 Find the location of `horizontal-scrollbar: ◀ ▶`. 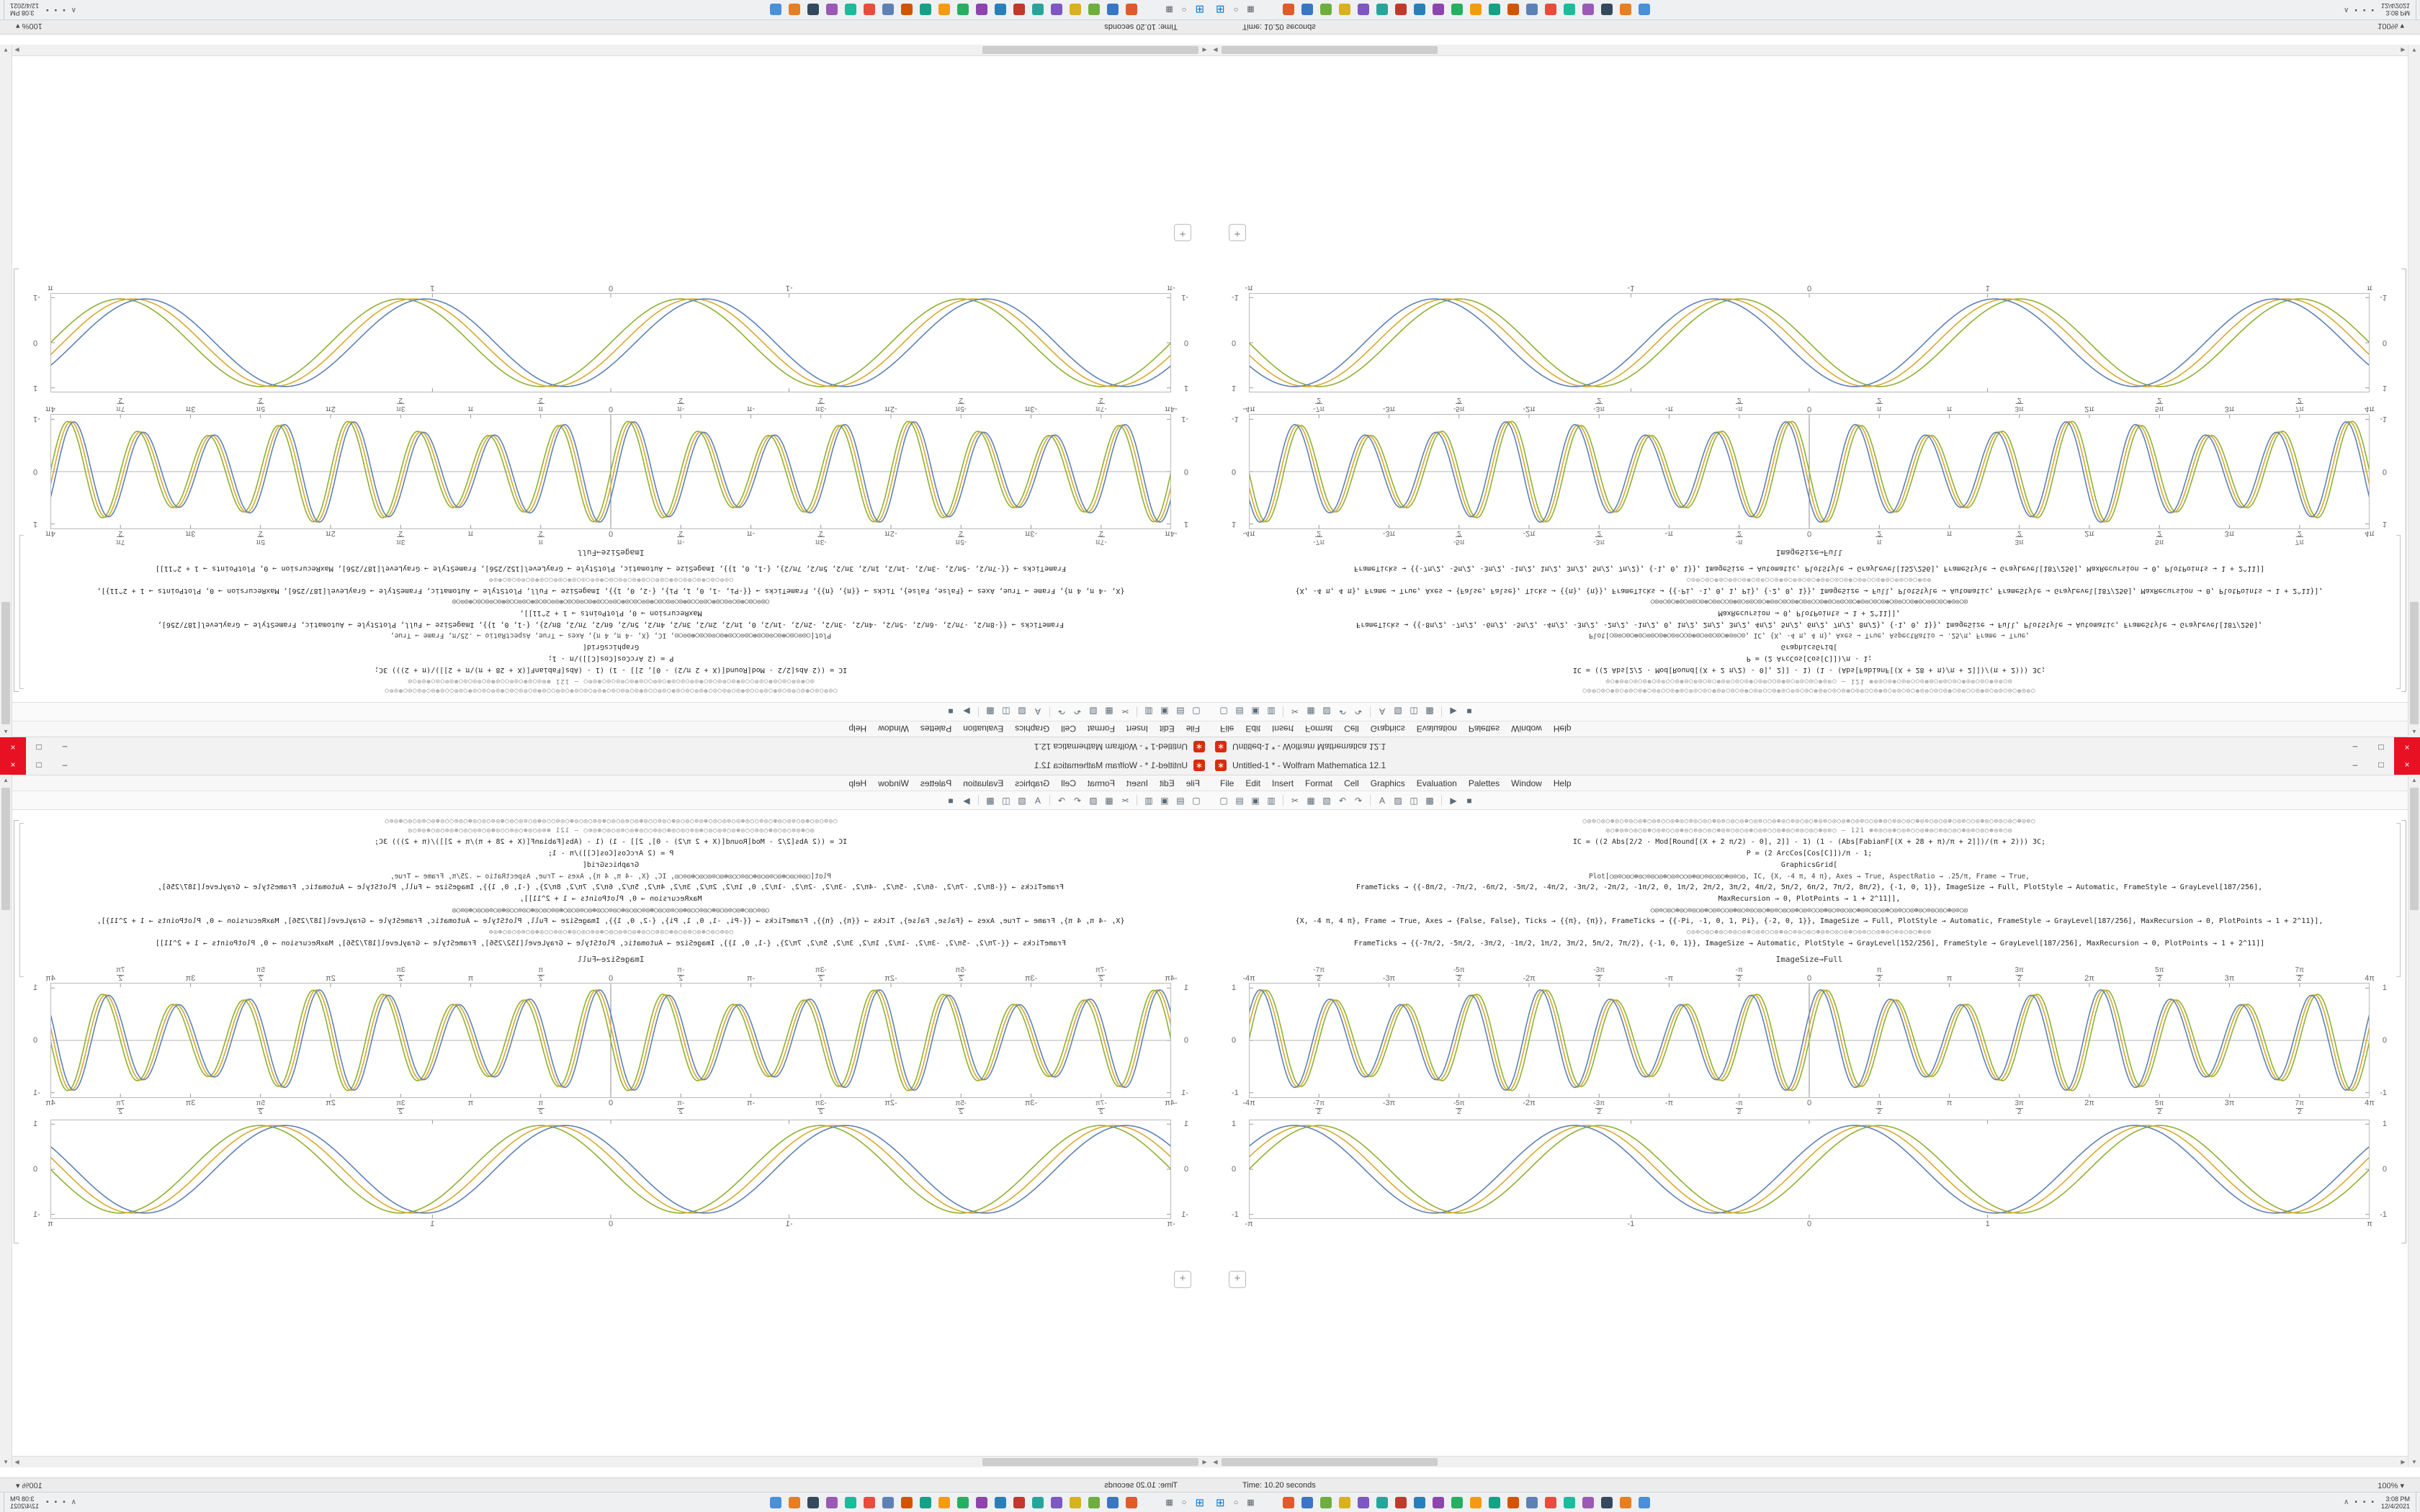

horizontal-scrollbar: ◀ ▶ is located at coordinates (611, 1461).